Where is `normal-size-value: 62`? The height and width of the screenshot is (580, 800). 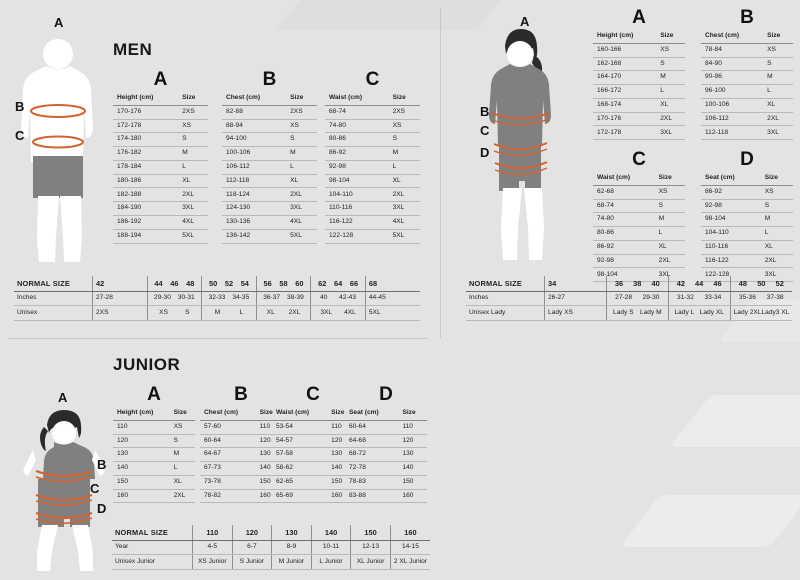
normal-size-value: 62 is located at coordinates (322, 283).